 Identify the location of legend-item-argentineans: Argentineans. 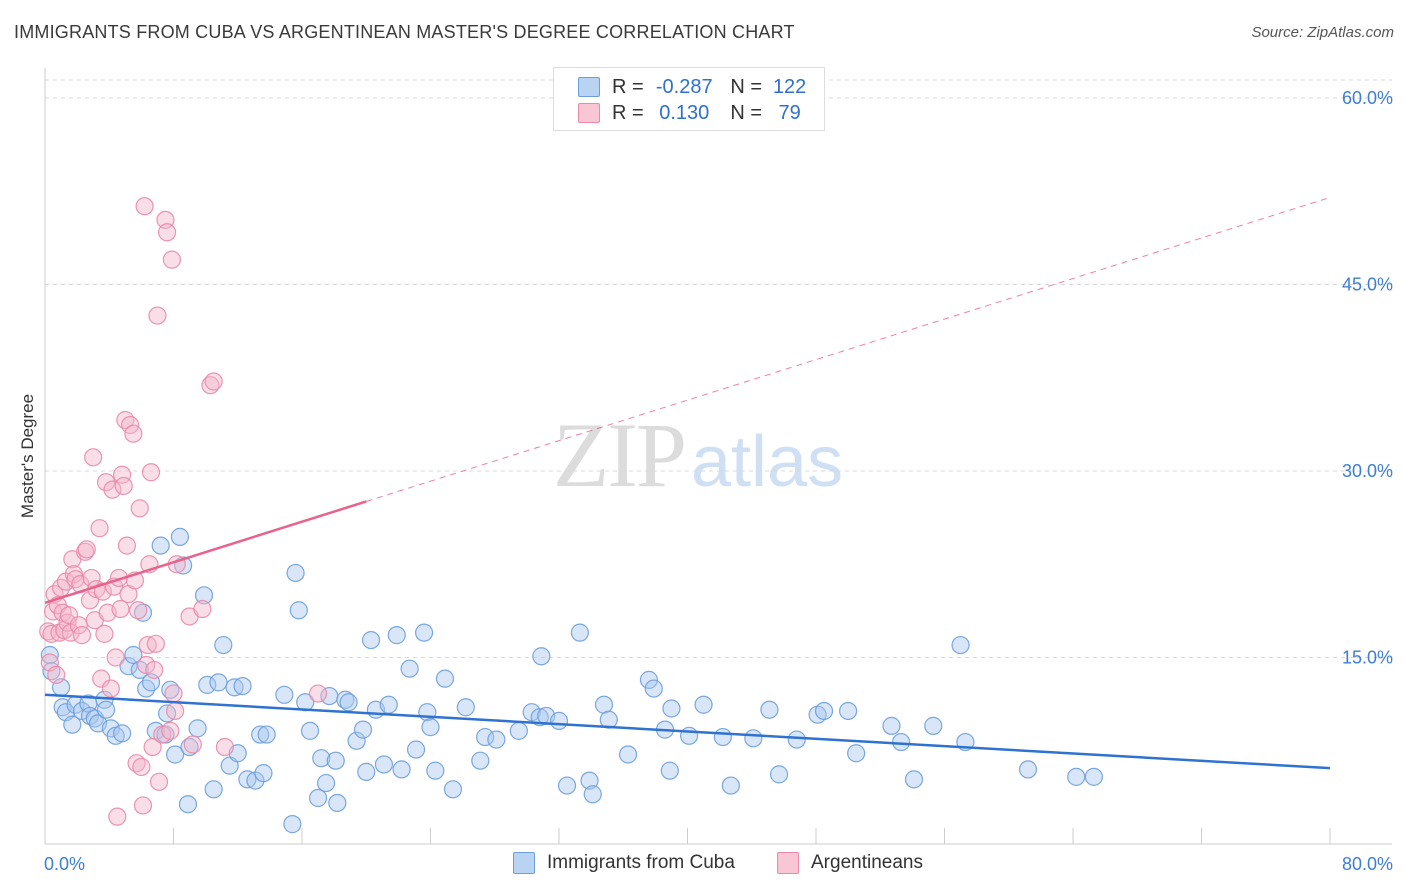
(850, 863).